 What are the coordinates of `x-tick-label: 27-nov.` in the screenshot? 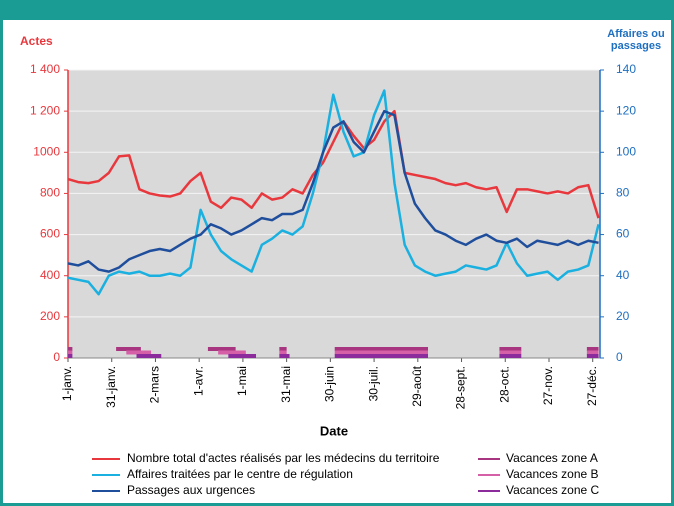 It's located at (548, 385).